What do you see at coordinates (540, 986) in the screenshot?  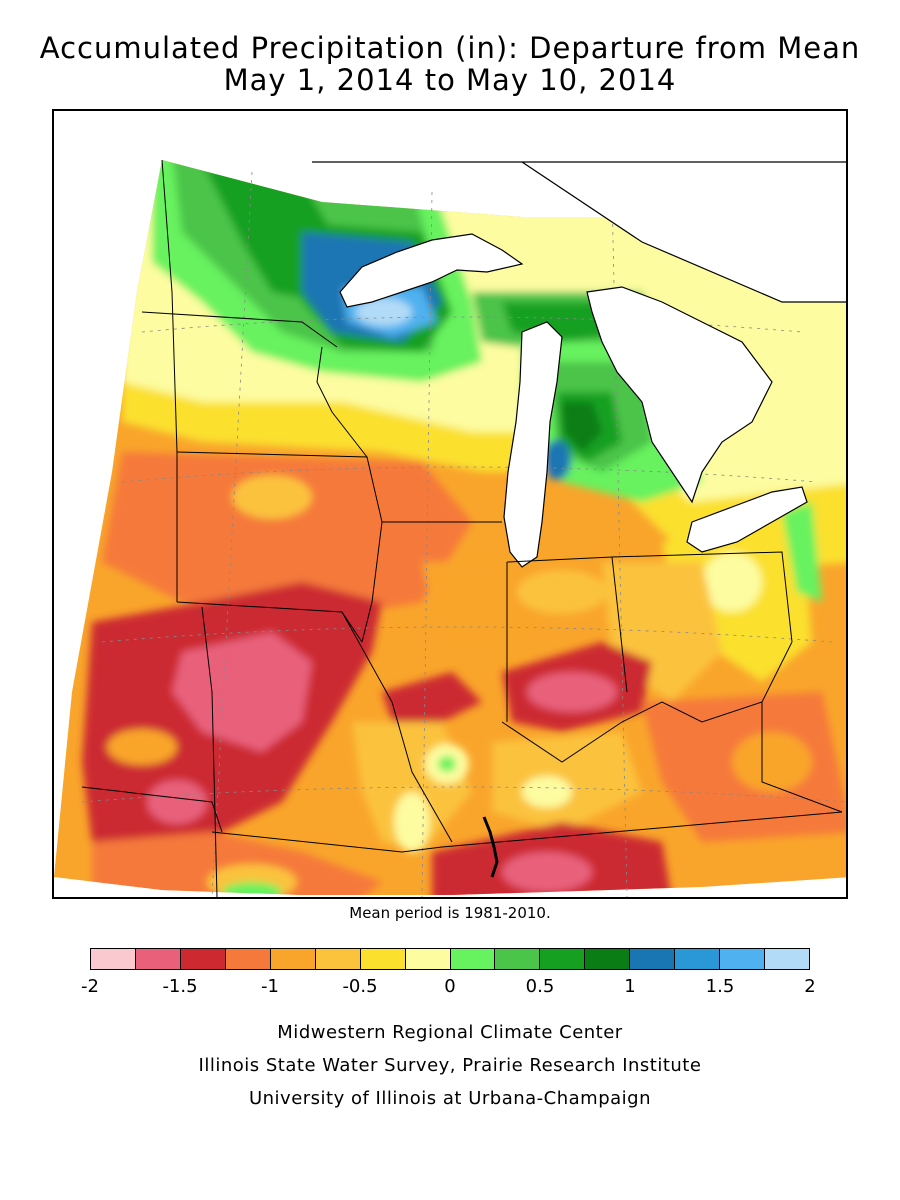 I see `legend-tick-label: 0.5` at bounding box center [540, 986].